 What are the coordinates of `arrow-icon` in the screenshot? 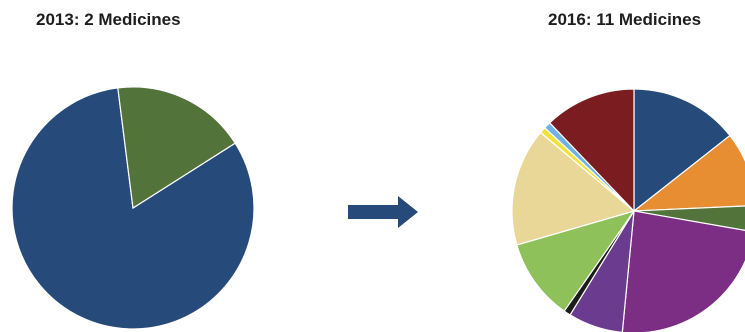 It's located at (383, 212).